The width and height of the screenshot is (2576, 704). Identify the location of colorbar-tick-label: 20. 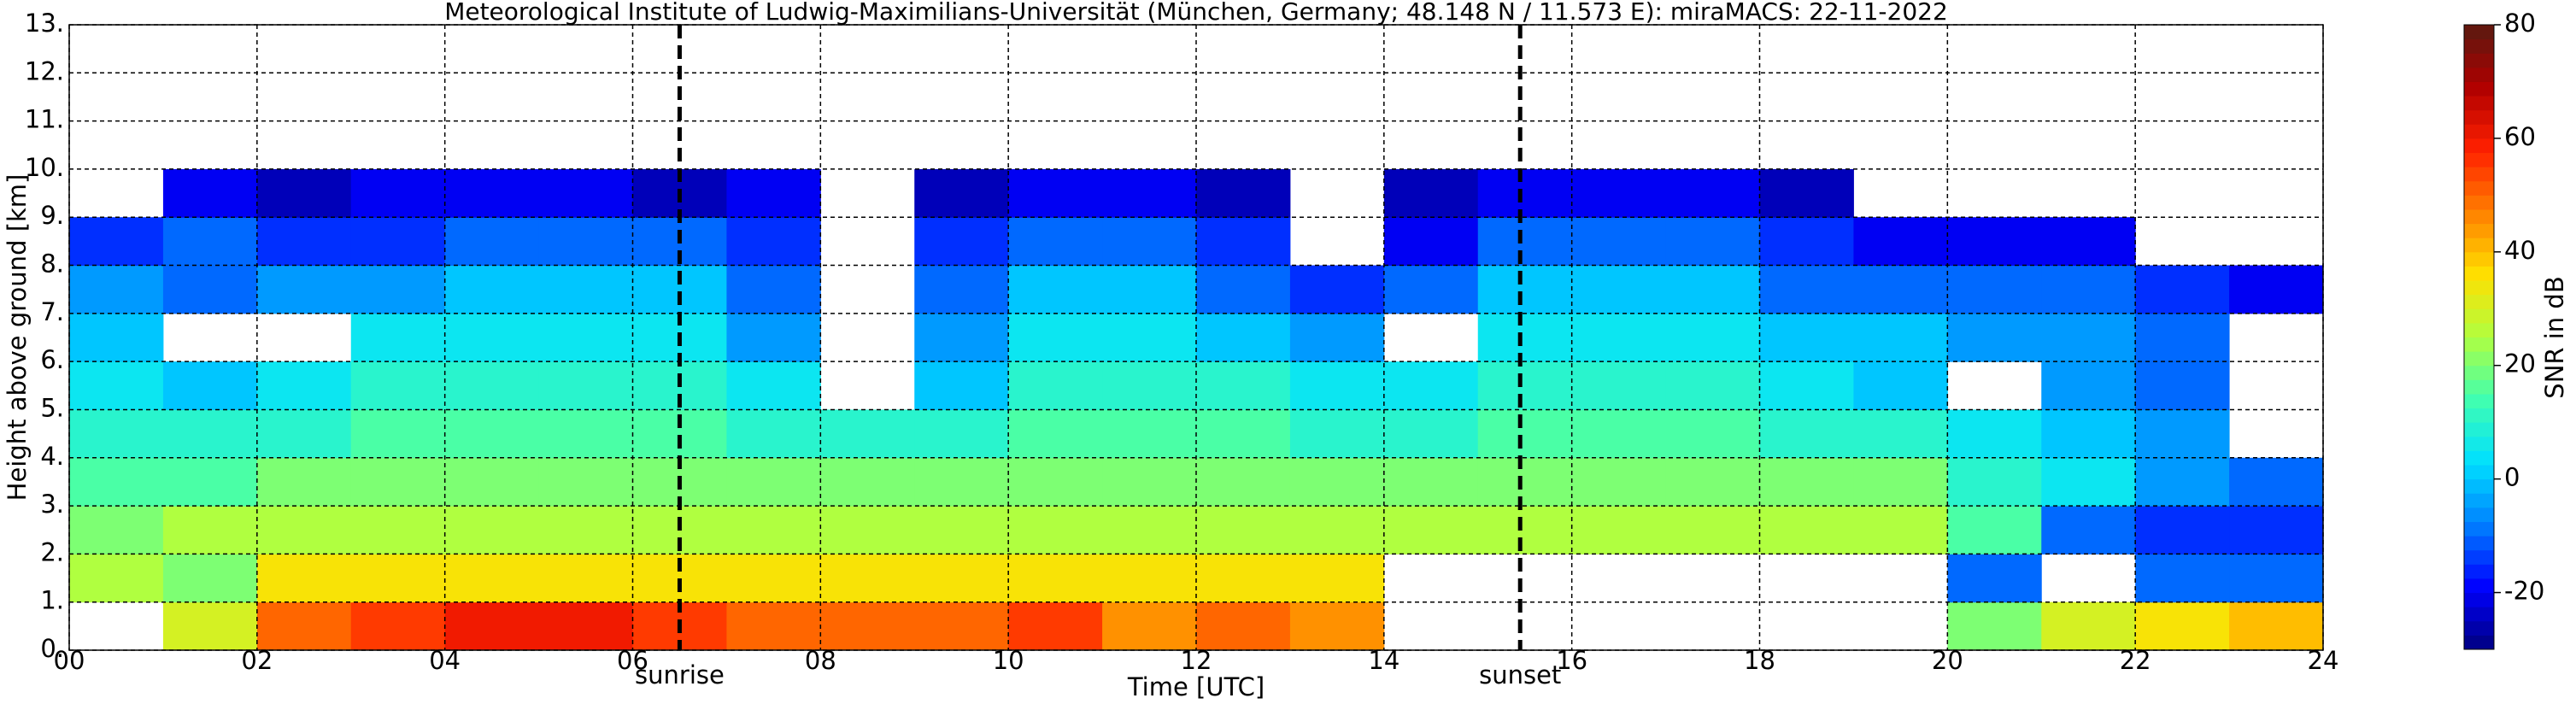
(2520, 363).